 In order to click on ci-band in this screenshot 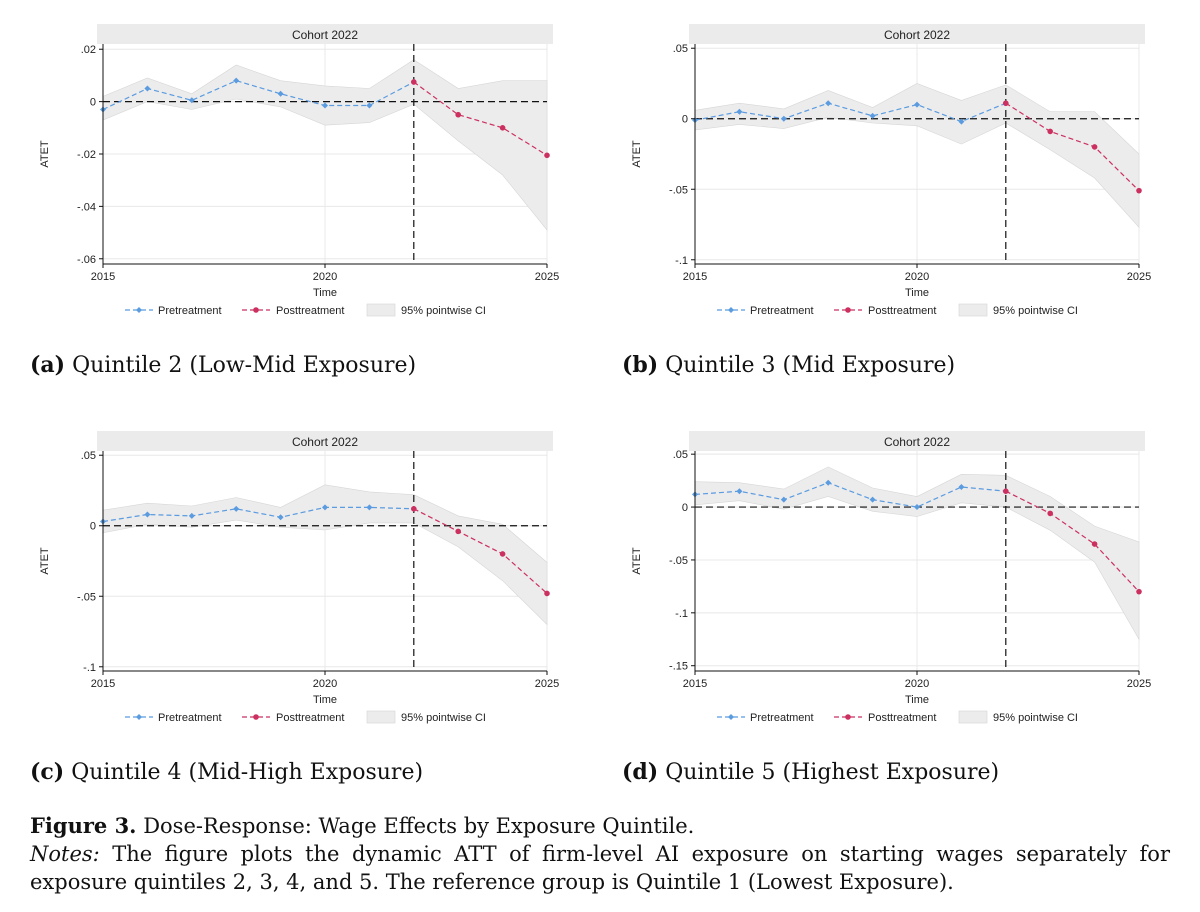, I will do `click(917, 156)`.